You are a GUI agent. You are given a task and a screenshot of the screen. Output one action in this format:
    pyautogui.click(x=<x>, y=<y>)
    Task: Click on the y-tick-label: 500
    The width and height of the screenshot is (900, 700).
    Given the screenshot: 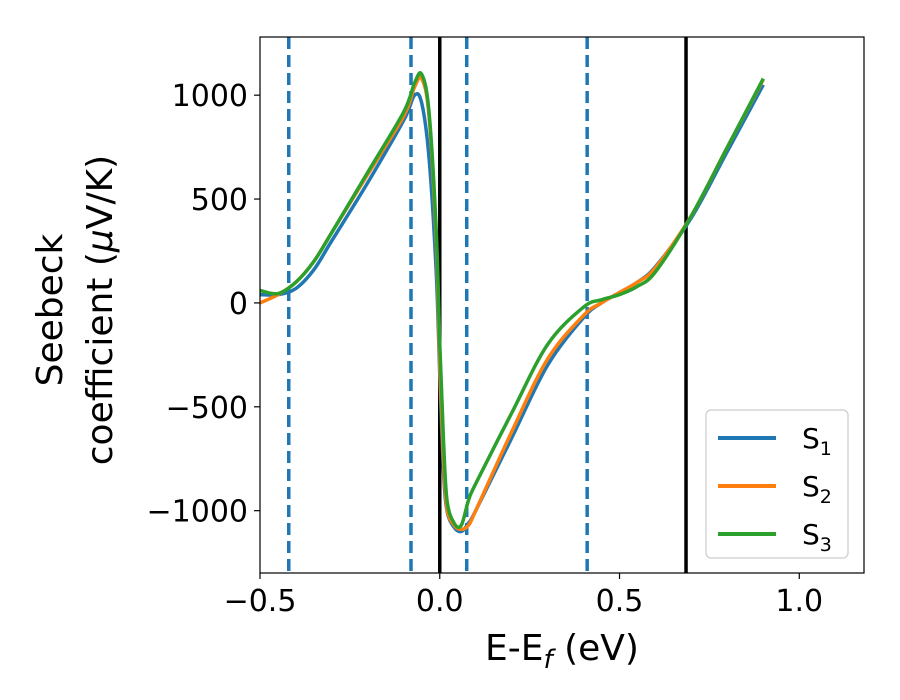 What is the action you would take?
    pyautogui.click(x=219, y=200)
    